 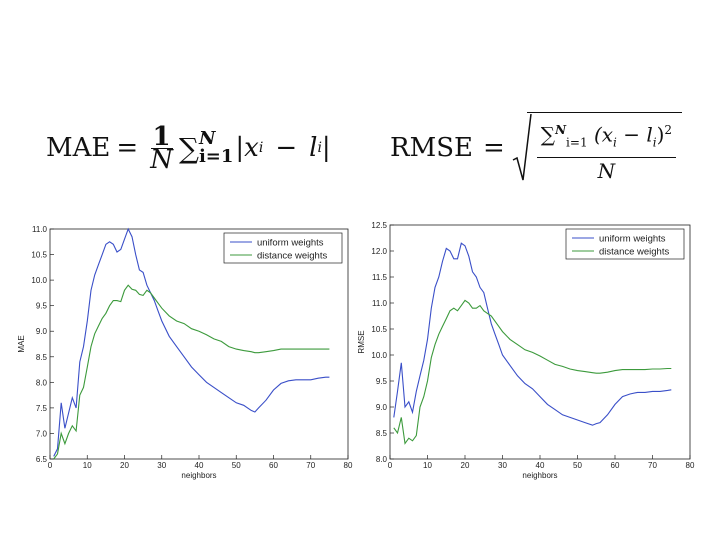 What do you see at coordinates (615, 142) in the screenshot?
I see `rmse-x-sub: i` at bounding box center [615, 142].